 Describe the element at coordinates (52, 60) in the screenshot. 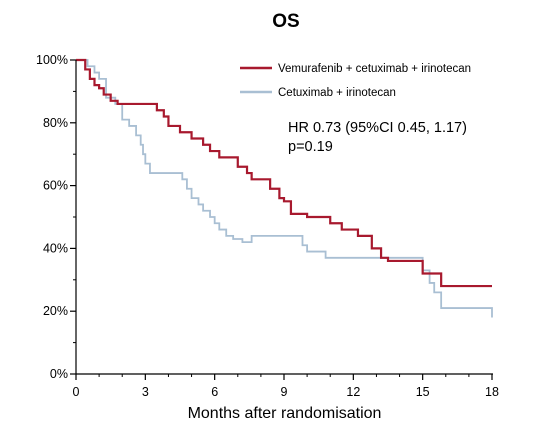

I see `y-tick-label: 100%` at that location.